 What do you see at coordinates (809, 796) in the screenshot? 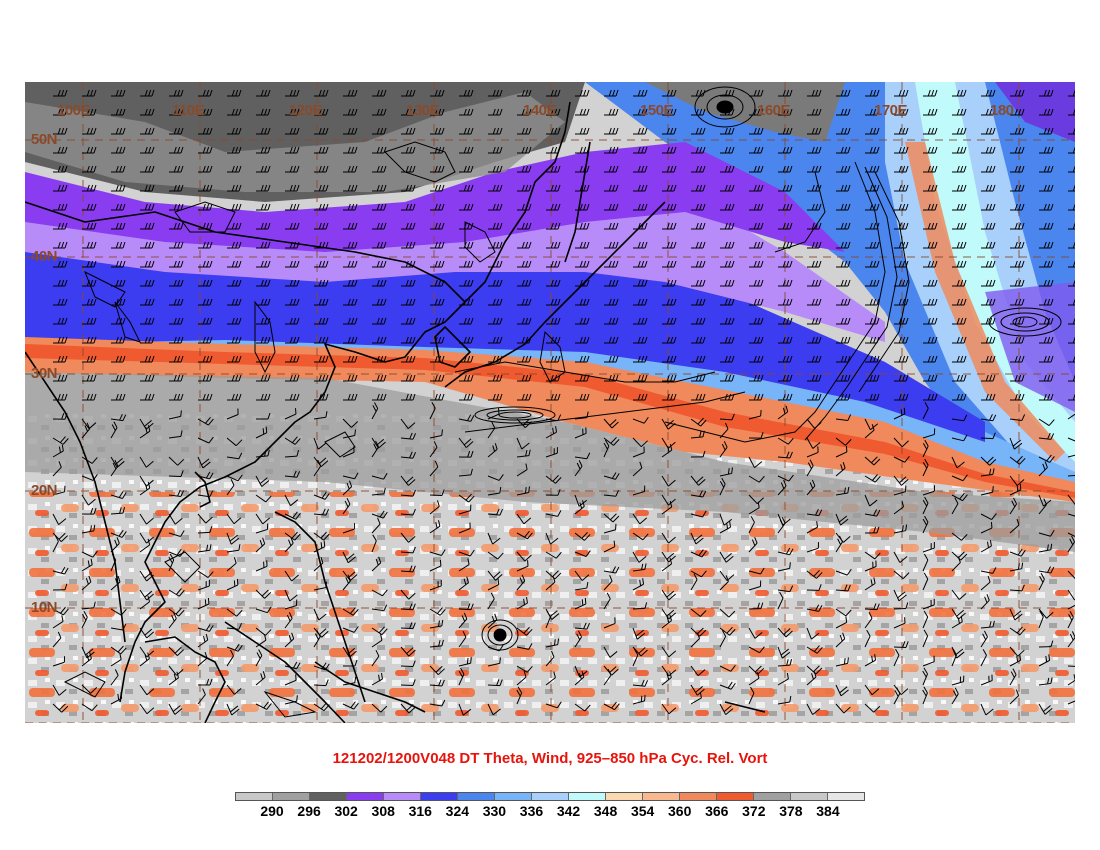
I see `colorbar-swatch` at bounding box center [809, 796].